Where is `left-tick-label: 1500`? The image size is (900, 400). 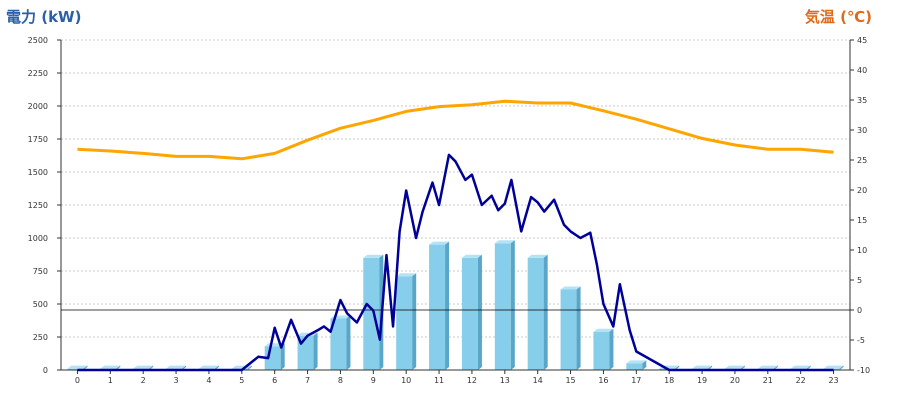 left-tick-label: 1500 is located at coordinates (38, 172).